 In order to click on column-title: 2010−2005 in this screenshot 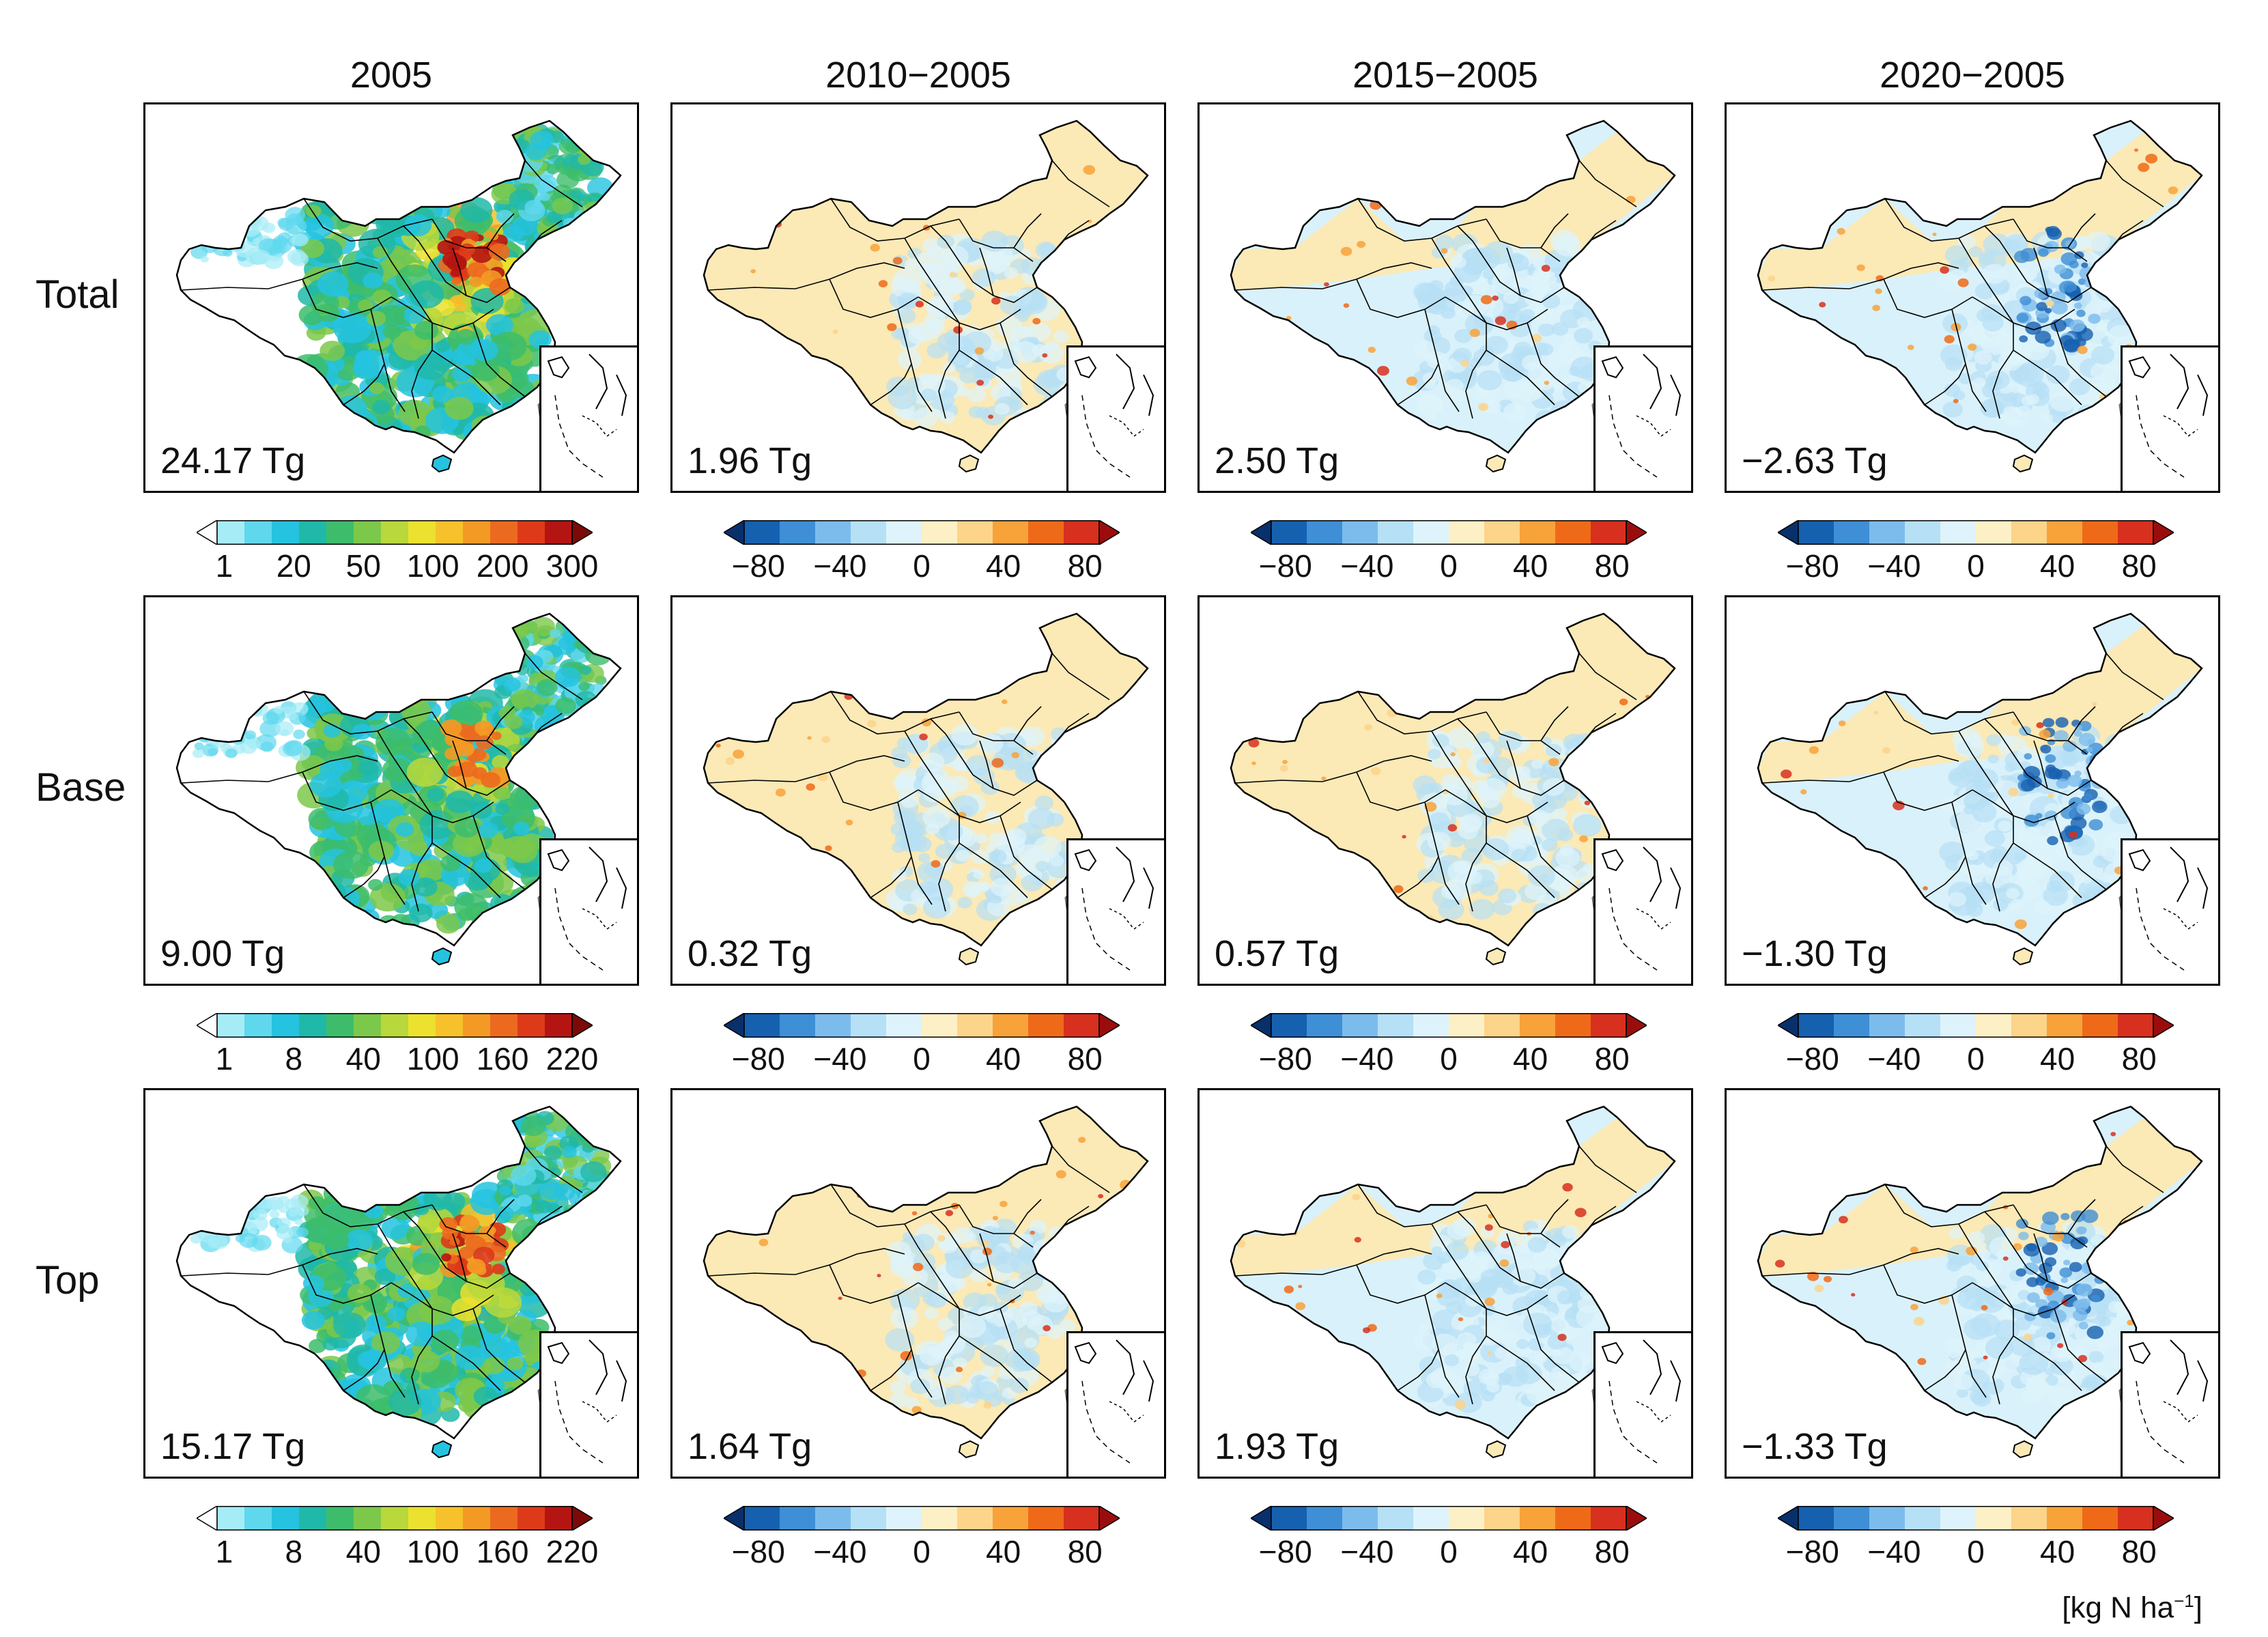, I will do `click(918, 75)`.